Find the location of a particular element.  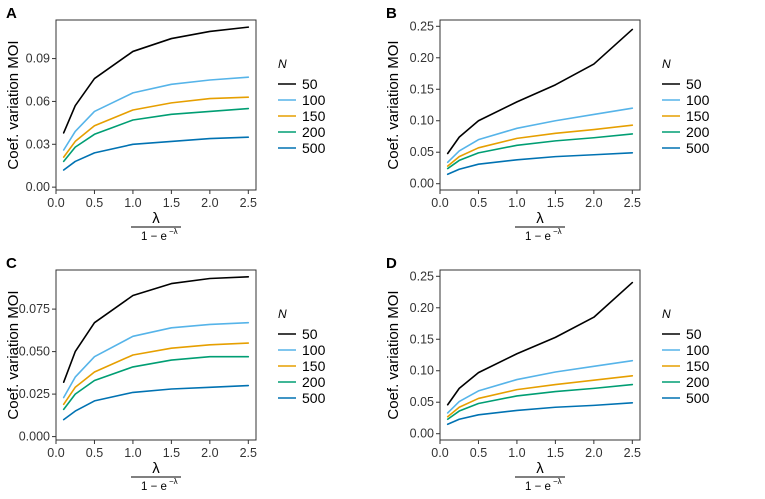

panel-label: C is located at coordinates (11, 263).